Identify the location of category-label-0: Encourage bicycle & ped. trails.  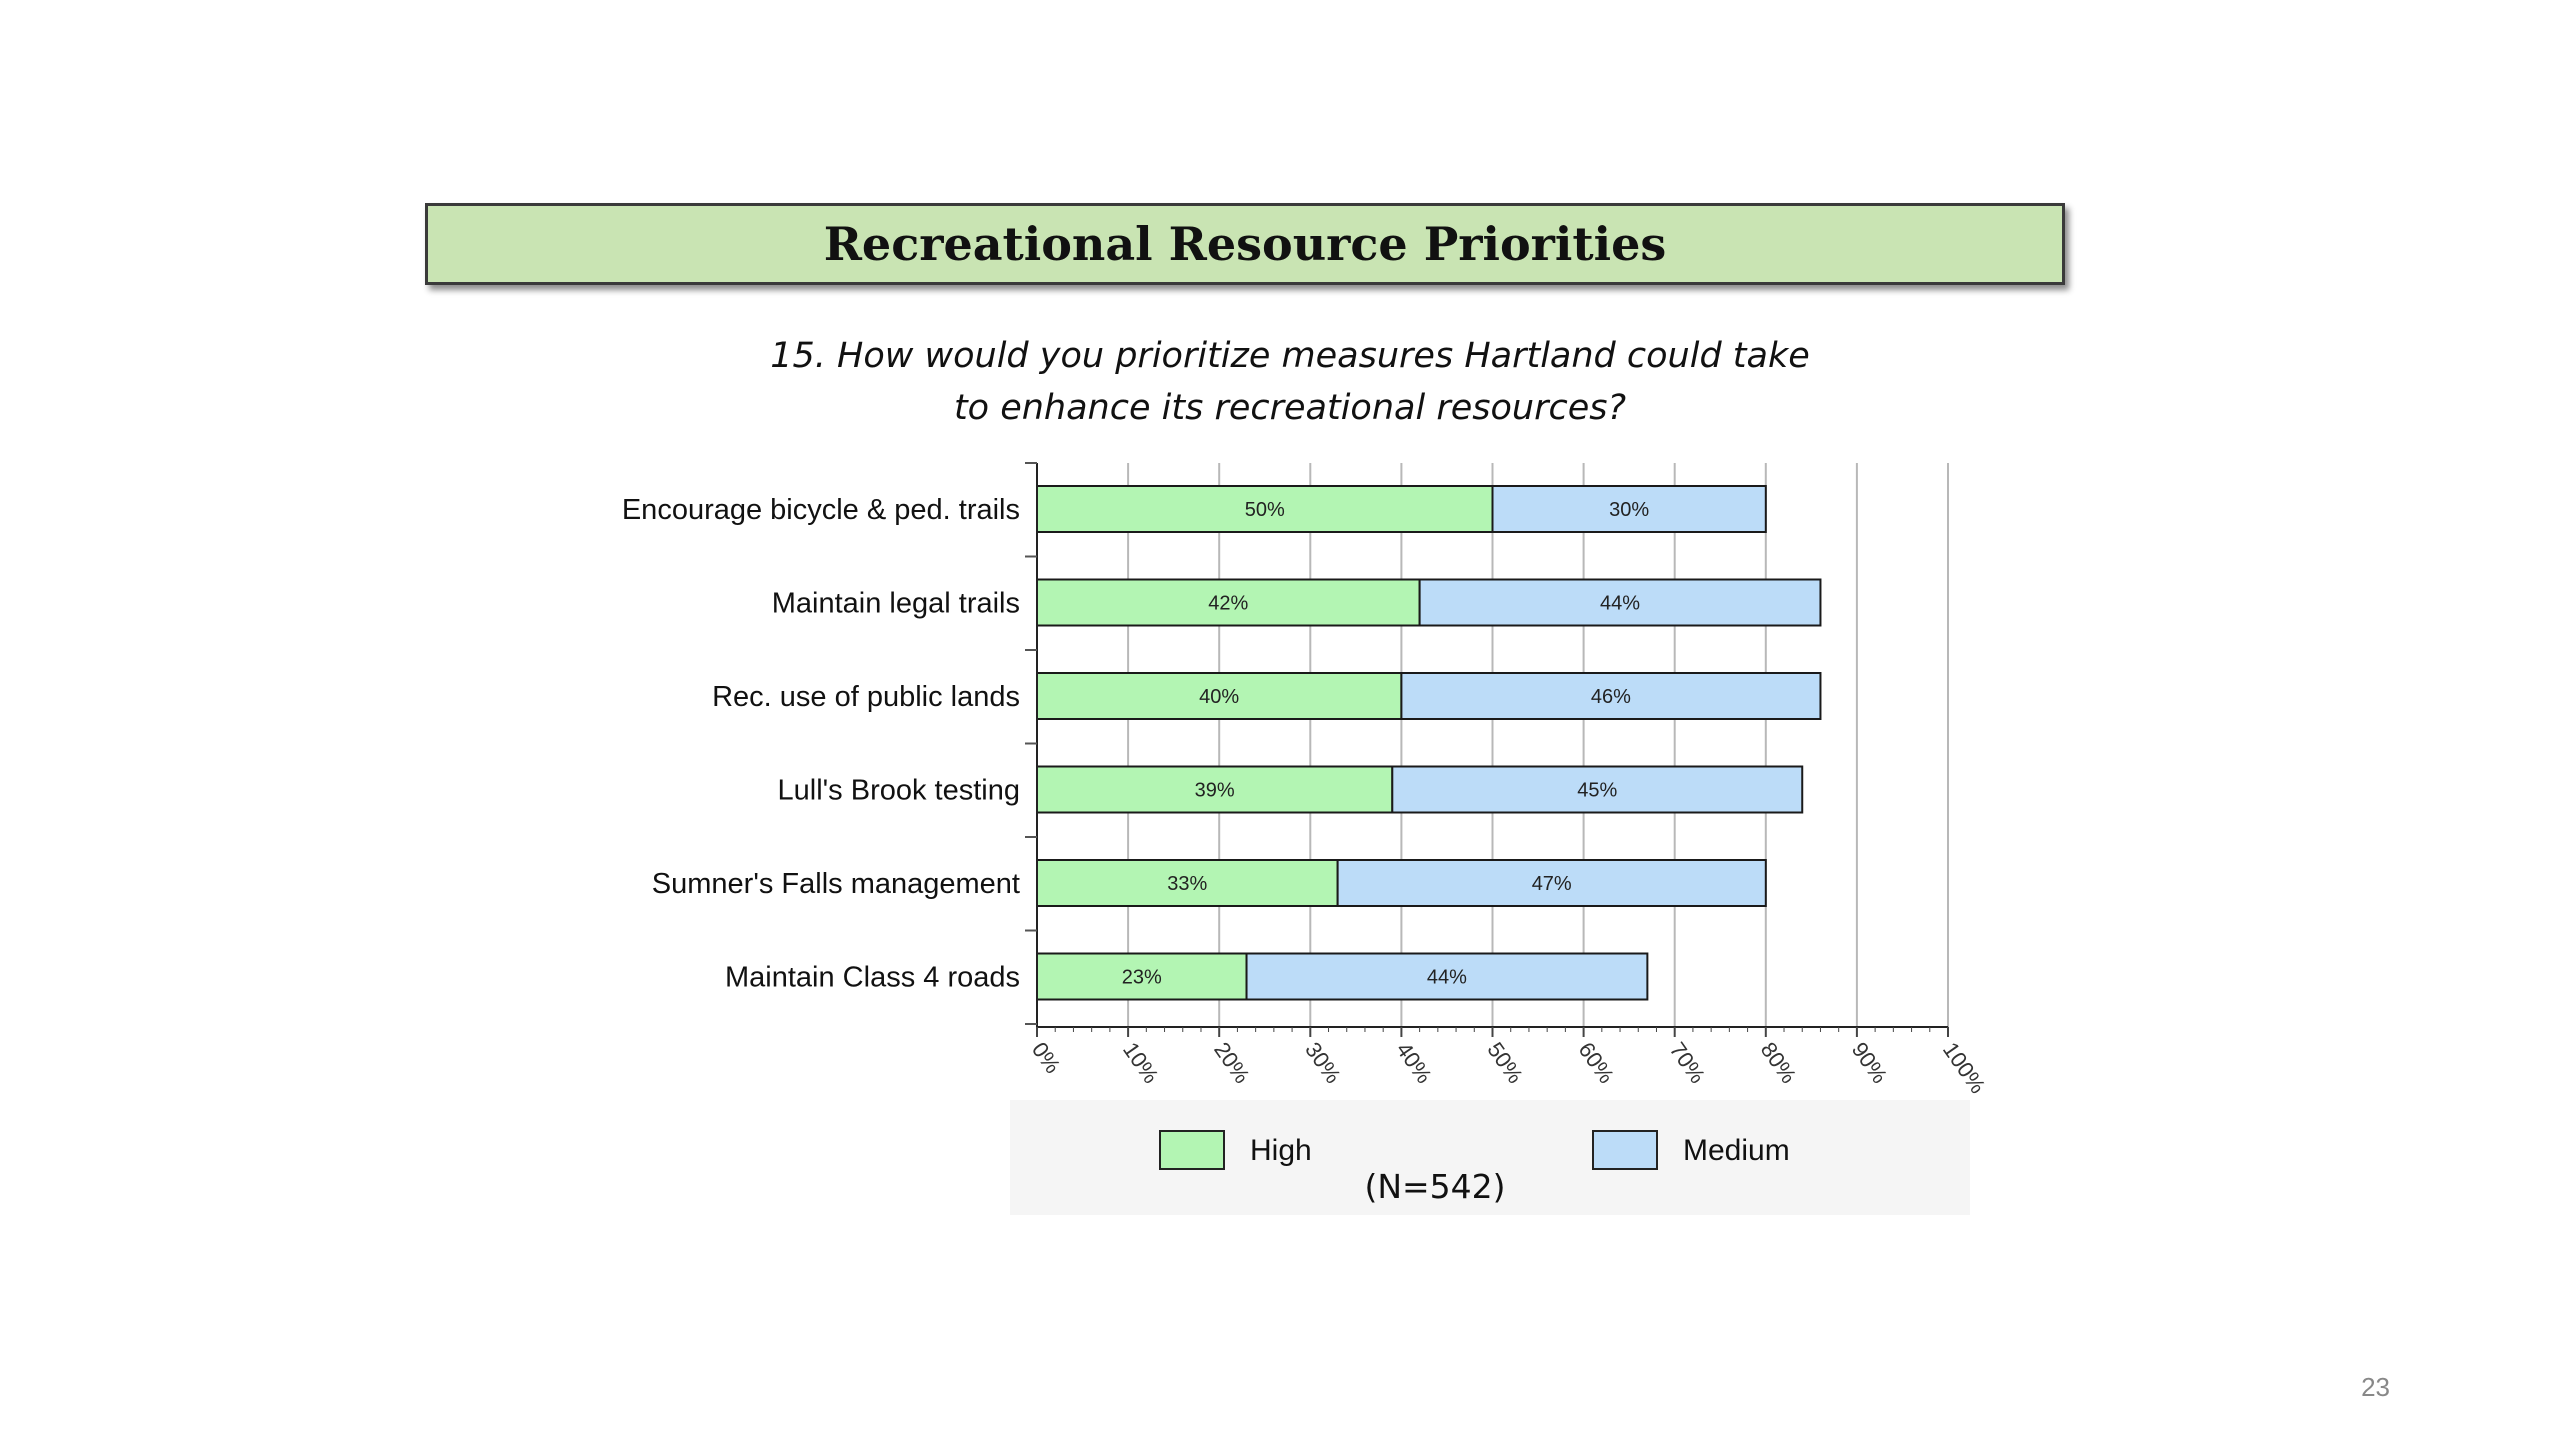
(821, 510).